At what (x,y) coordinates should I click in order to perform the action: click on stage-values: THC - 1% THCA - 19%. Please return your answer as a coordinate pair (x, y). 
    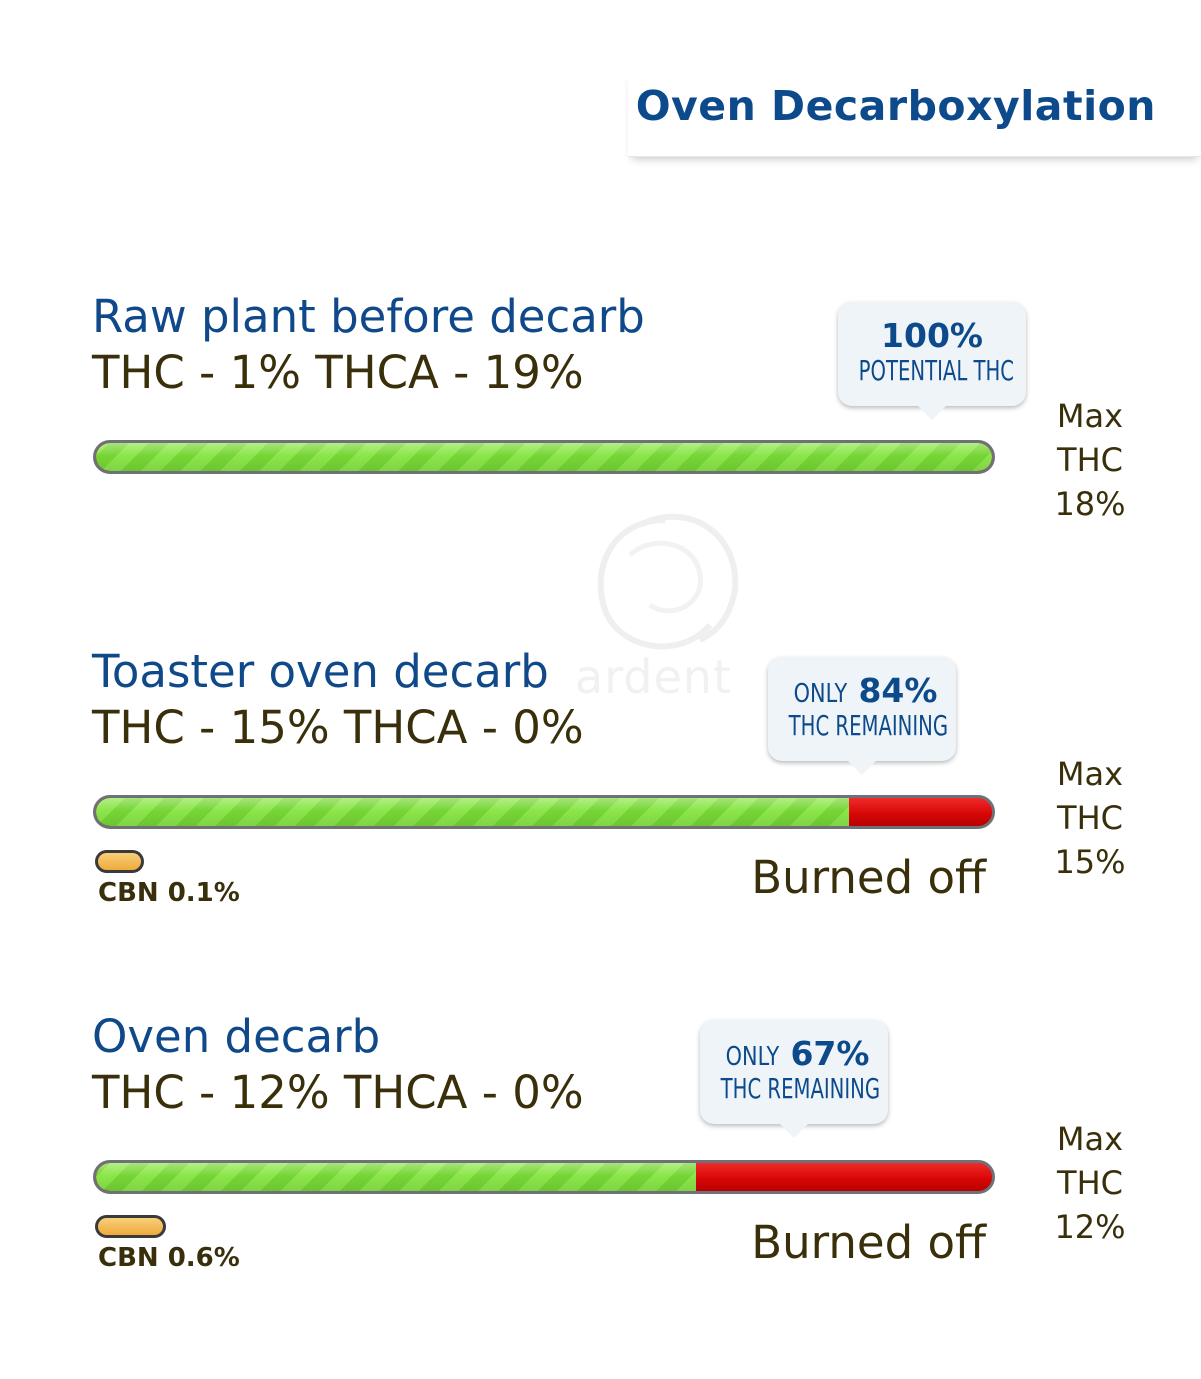
    Looking at the image, I should click on (338, 372).